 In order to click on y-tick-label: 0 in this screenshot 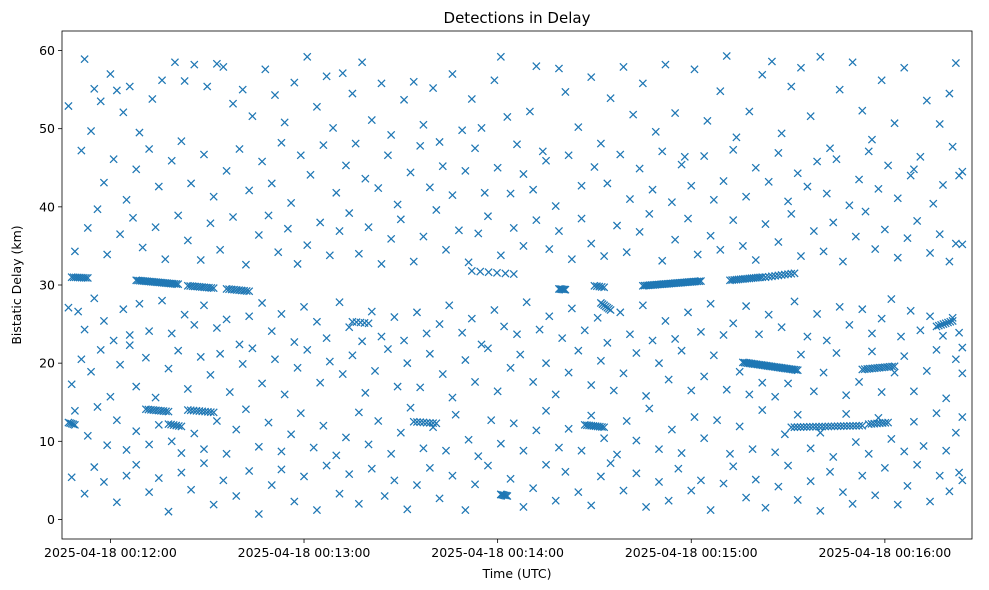, I will do `click(51, 519)`.